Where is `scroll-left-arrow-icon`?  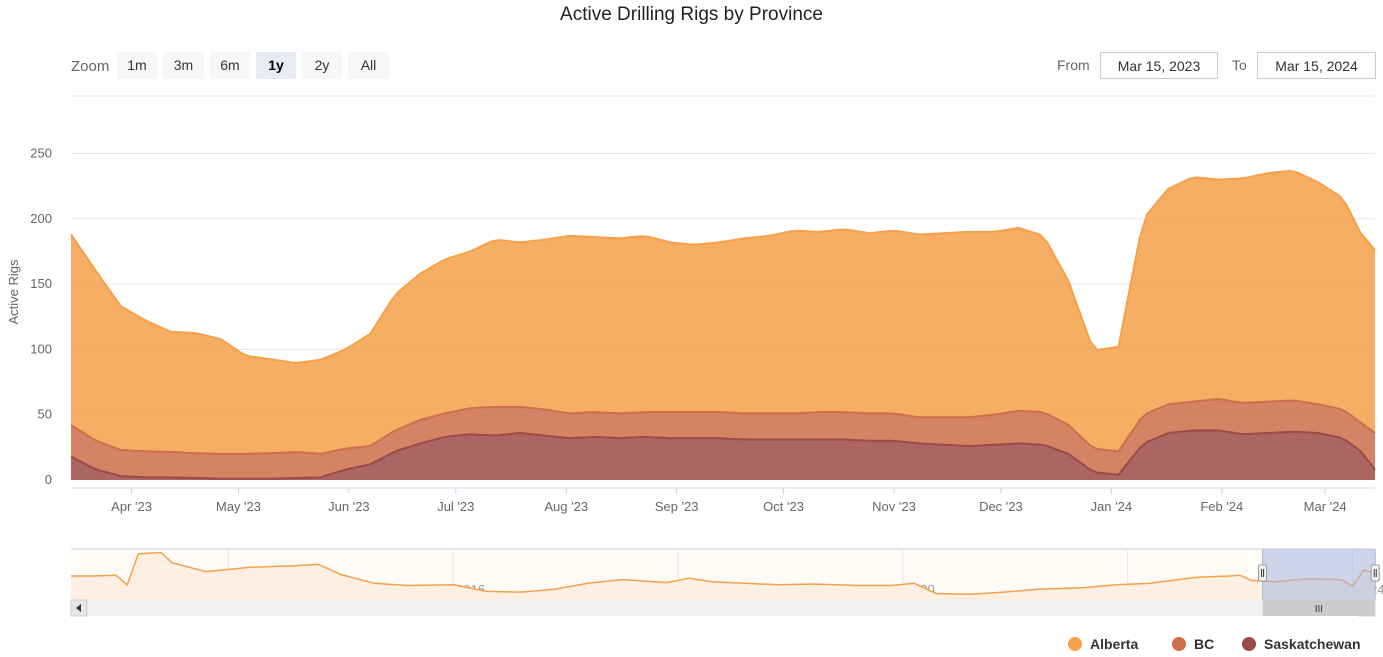
scroll-left-arrow-icon is located at coordinates (78, 608).